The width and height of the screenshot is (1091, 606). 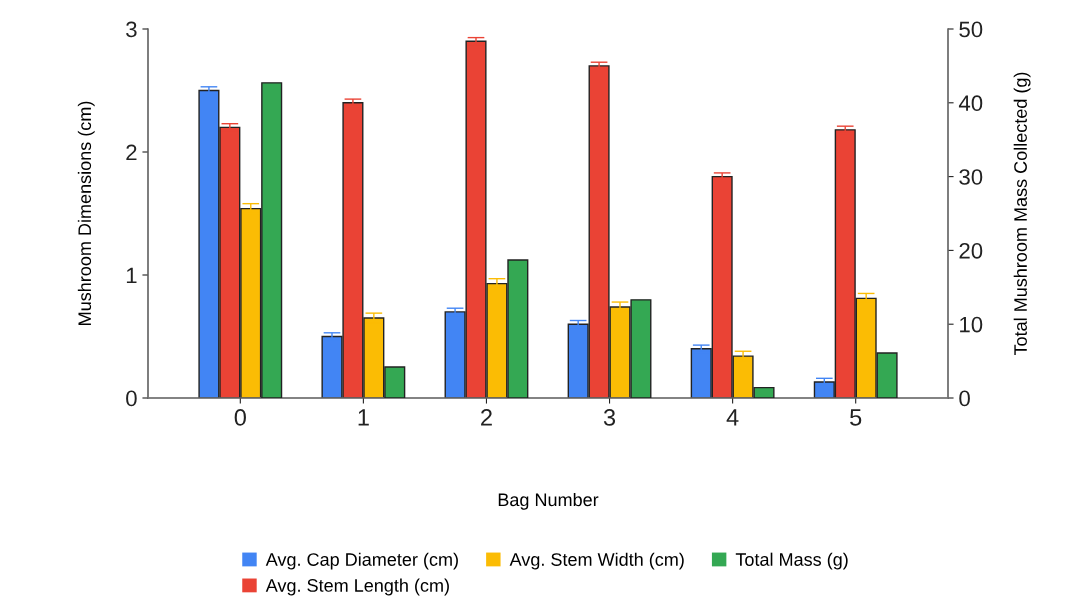 What do you see at coordinates (971, 177) in the screenshot?
I see `y2-tick-label: 30` at bounding box center [971, 177].